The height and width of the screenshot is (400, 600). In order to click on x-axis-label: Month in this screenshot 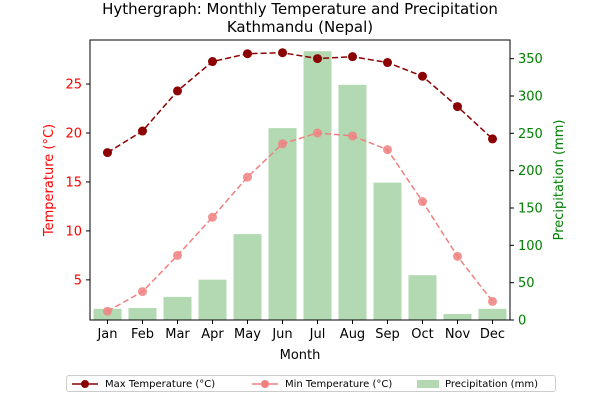, I will do `click(300, 355)`.